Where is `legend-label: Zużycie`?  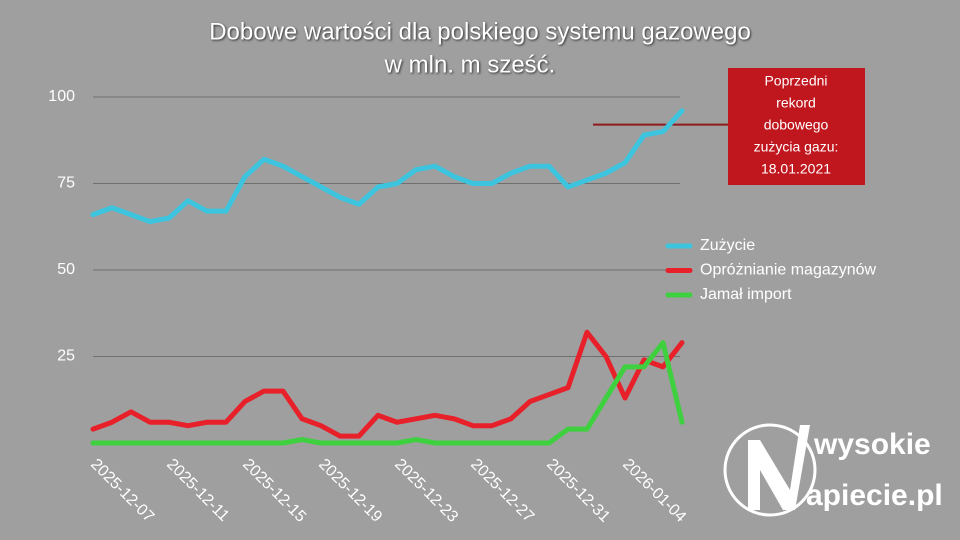
legend-label: Zużycie is located at coordinates (727, 245).